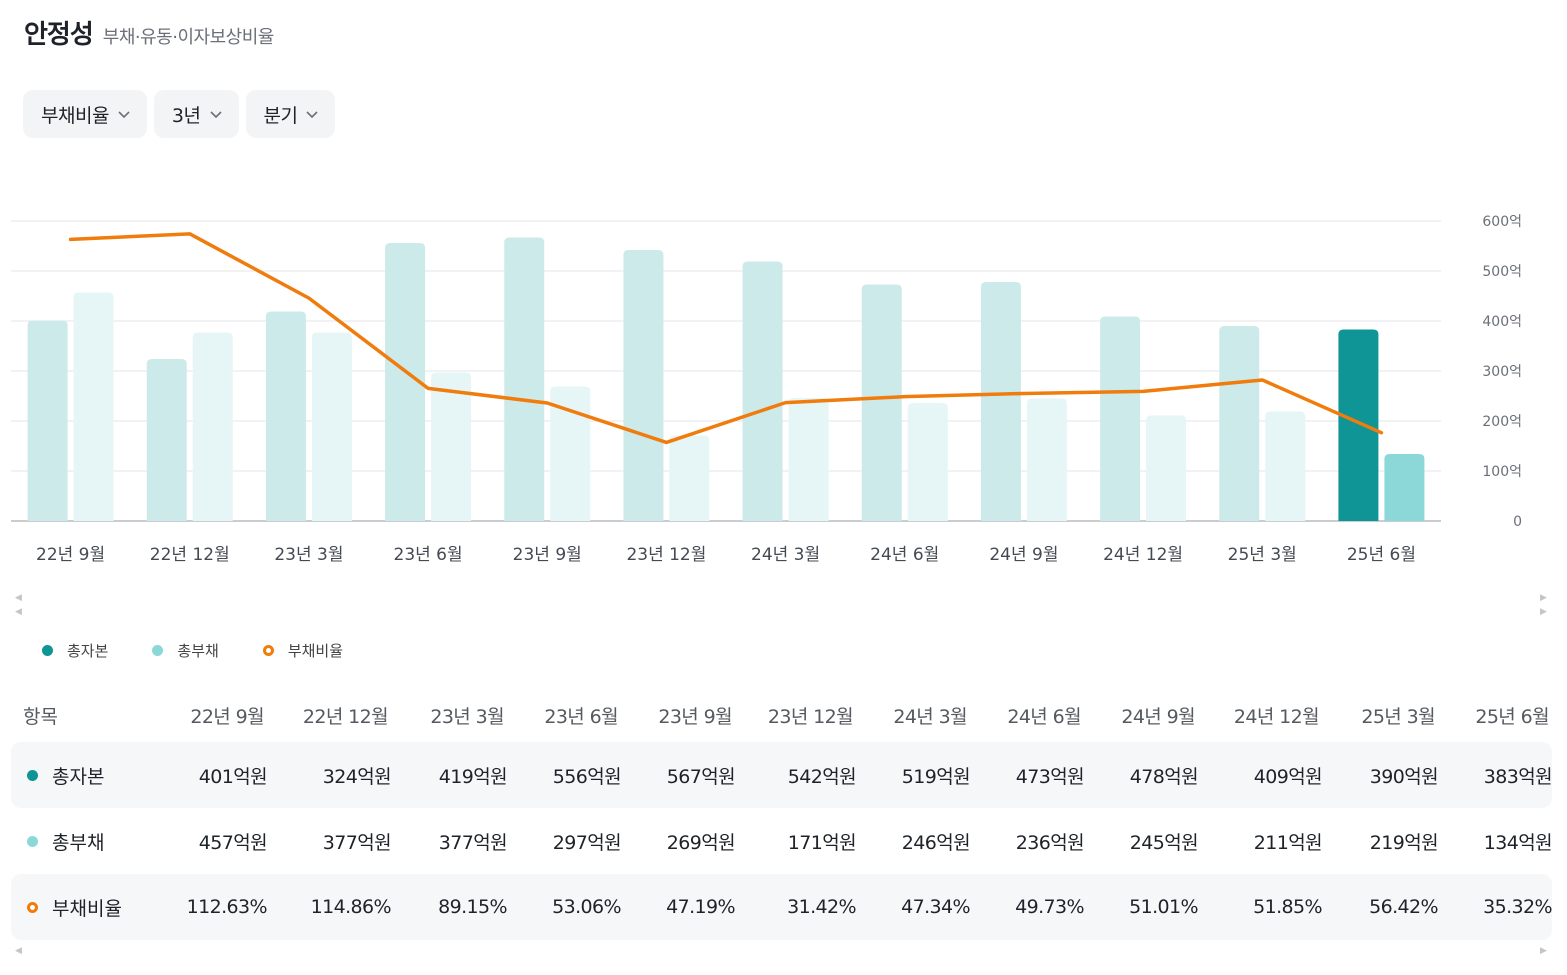  Describe the element at coordinates (87, 650) in the screenshot. I see `legend-label: 총자본` at that location.